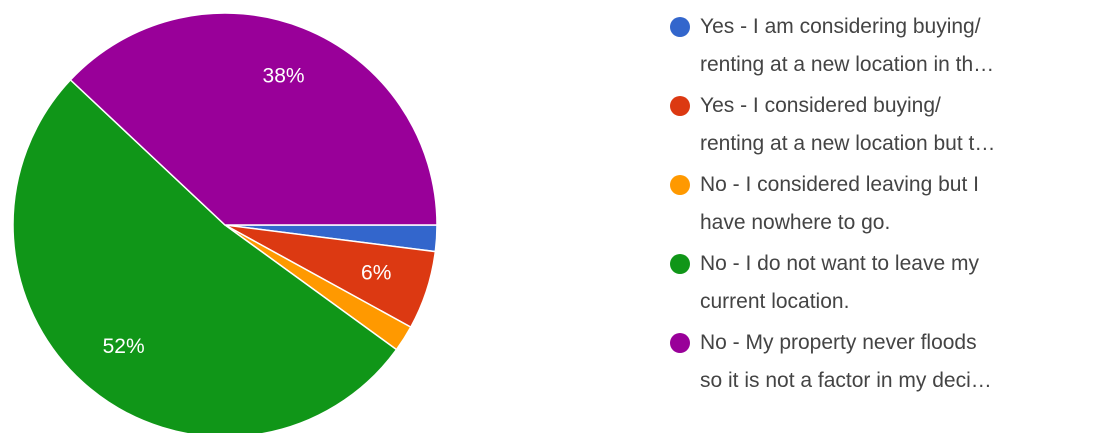 Image resolution: width=1115 pixels, height=433 pixels. What do you see at coordinates (124, 346) in the screenshot?
I see `slice-label: 52%` at bounding box center [124, 346].